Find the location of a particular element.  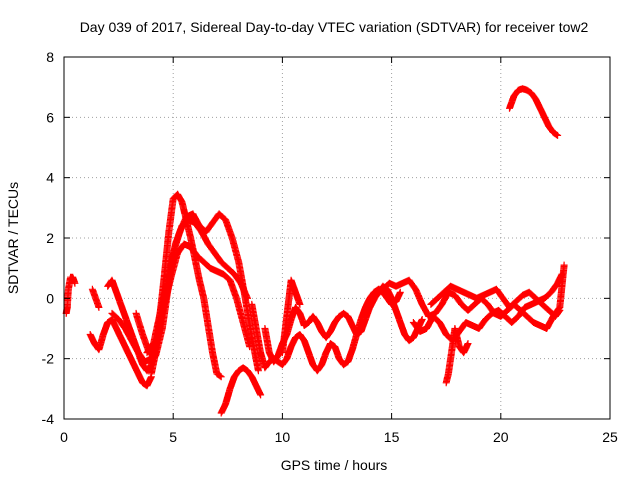

series-t1 is located at coordinates (70, 295).